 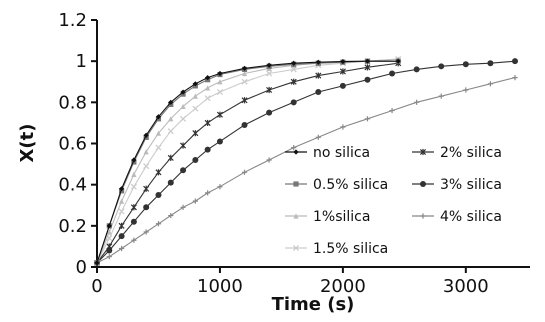 What do you see at coordinates (290, 282) in the screenshot?
I see `x-ticks: 0 1000 2000 3000` at bounding box center [290, 282].